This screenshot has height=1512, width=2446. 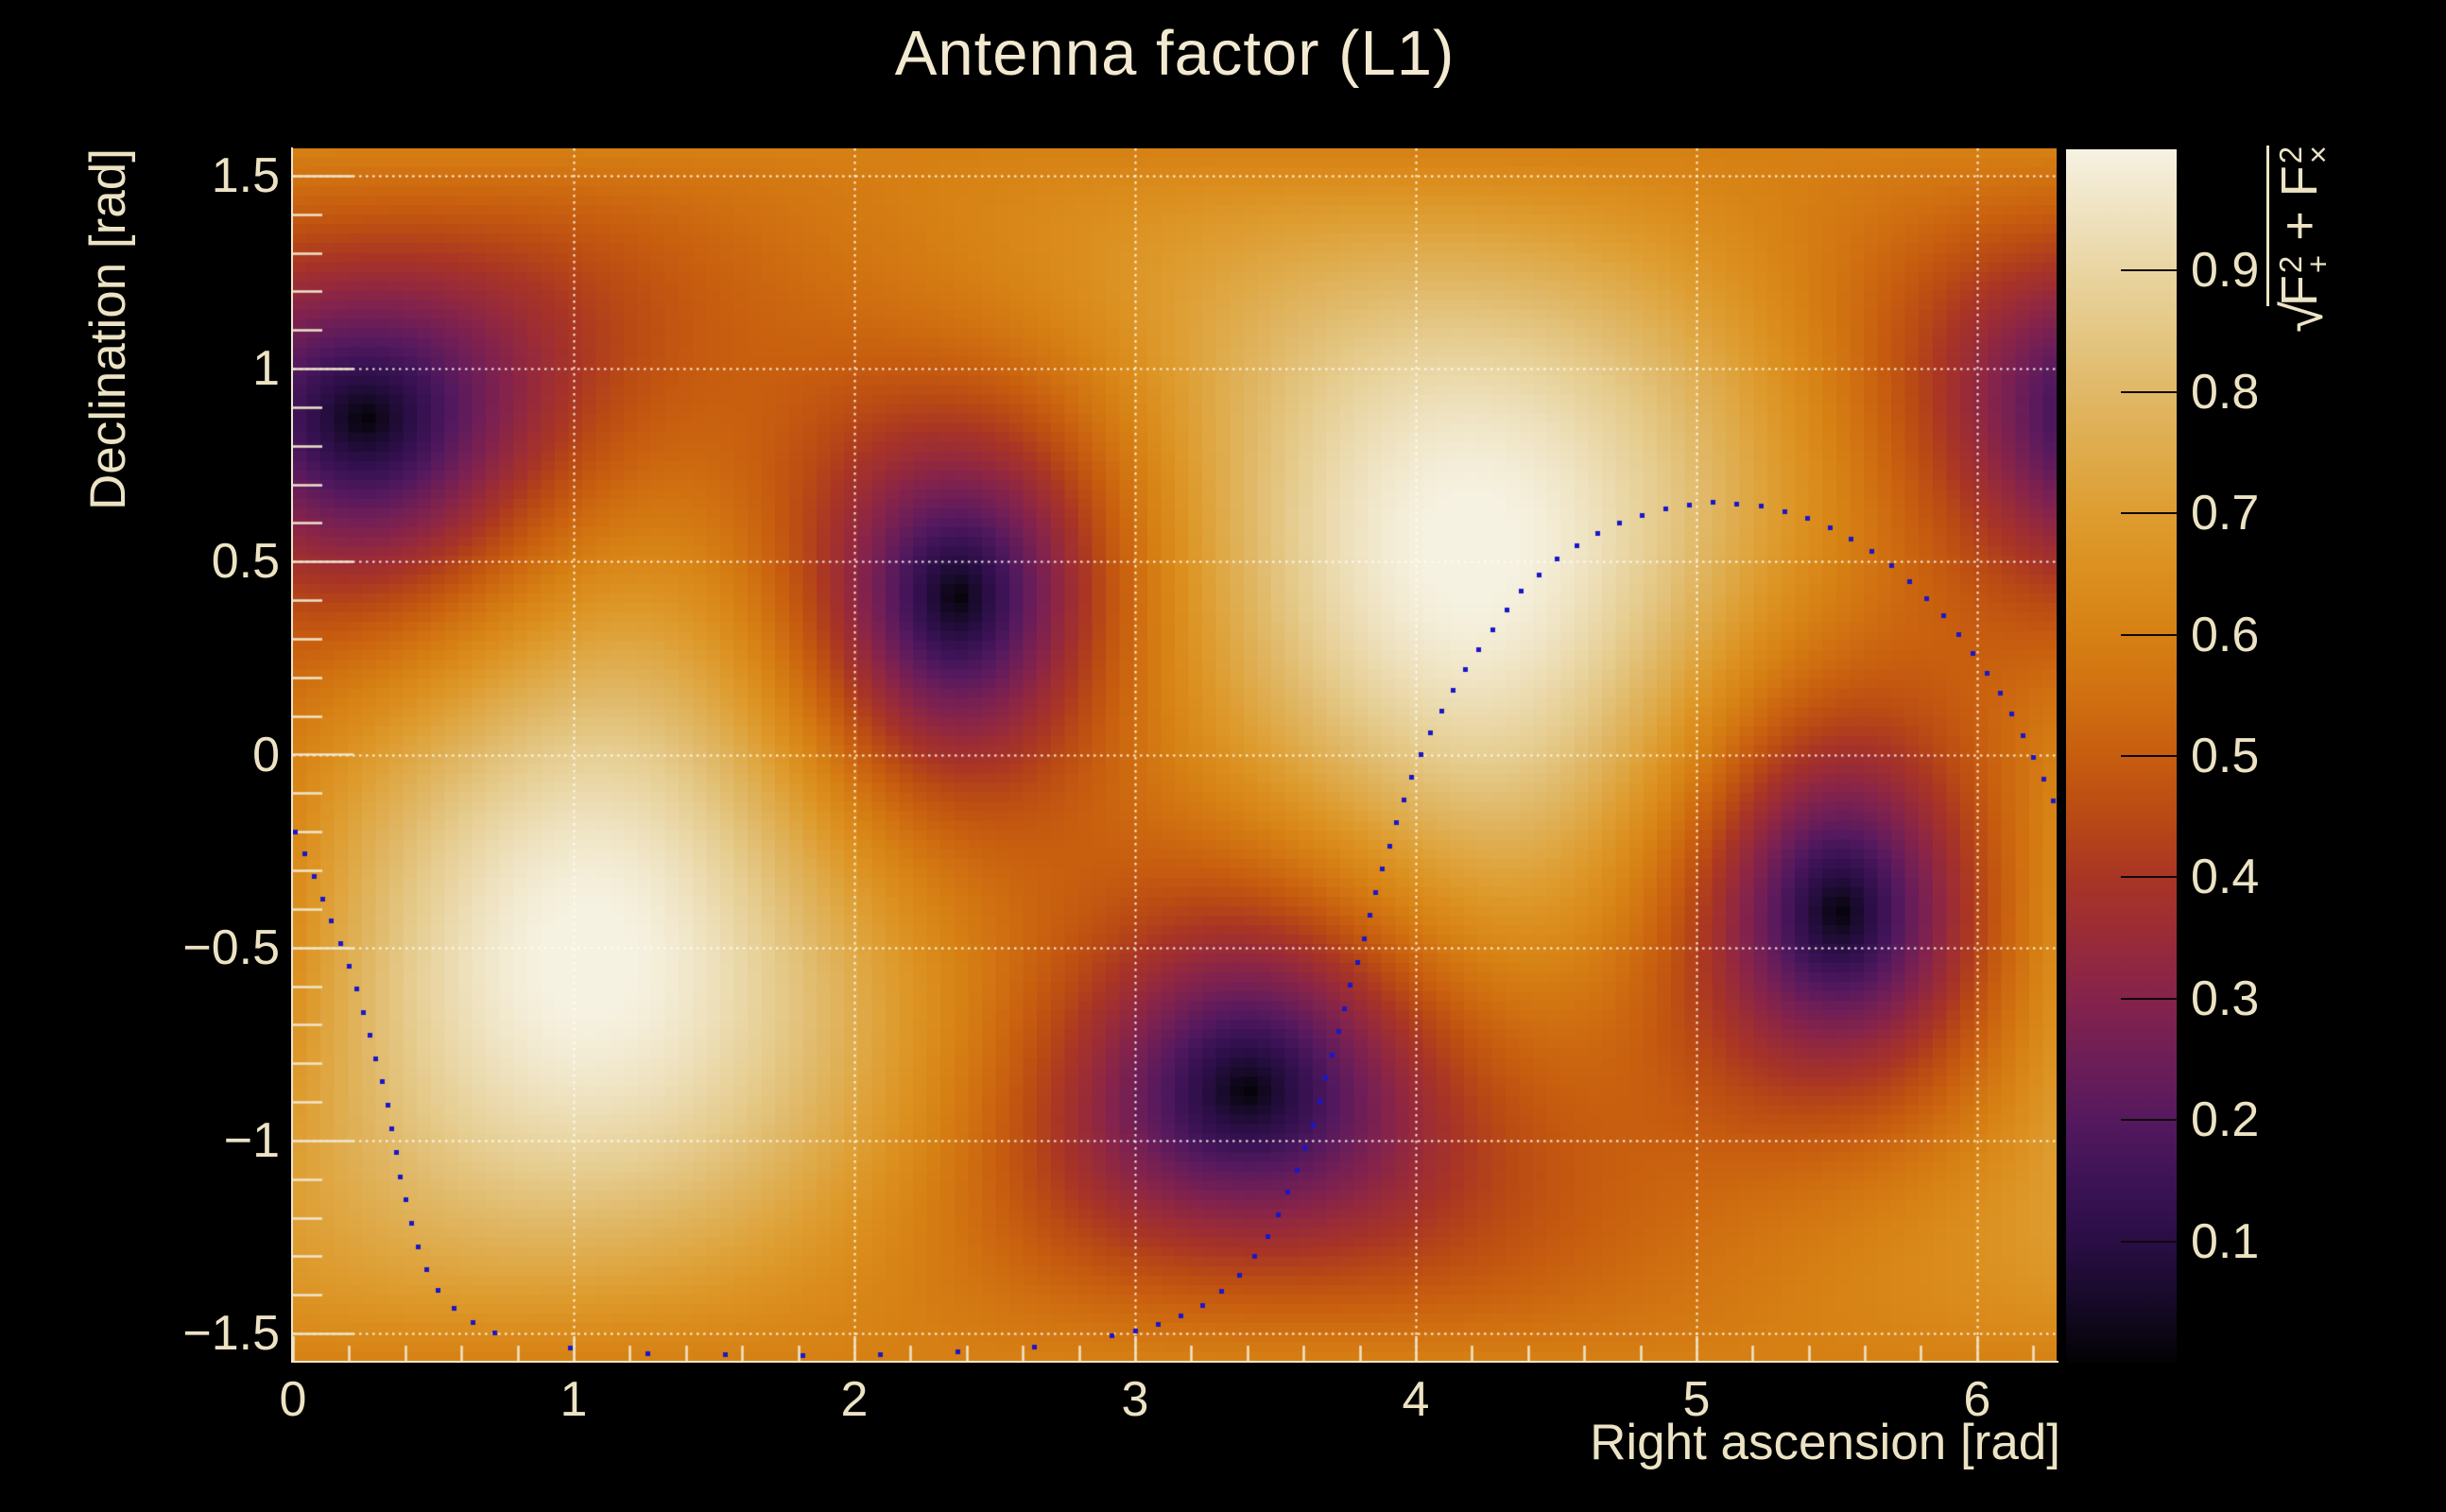 What do you see at coordinates (1696, 1399) in the screenshot?
I see `x-tick-label-5: 5` at bounding box center [1696, 1399].